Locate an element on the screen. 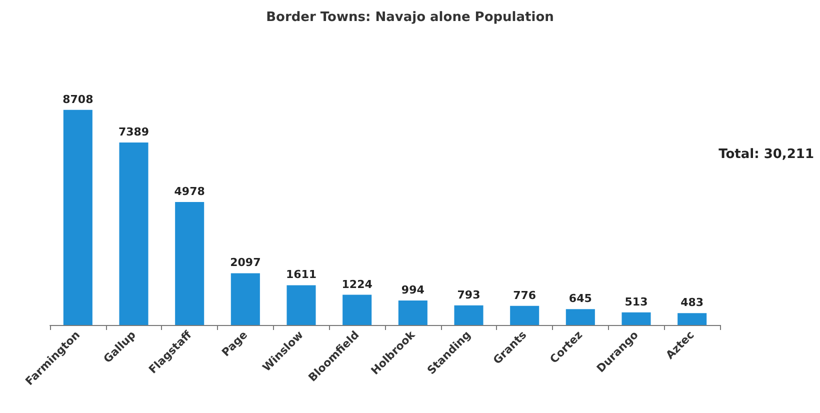 This screenshot has height=413, width=820. data-label: 483 is located at coordinates (692, 303).